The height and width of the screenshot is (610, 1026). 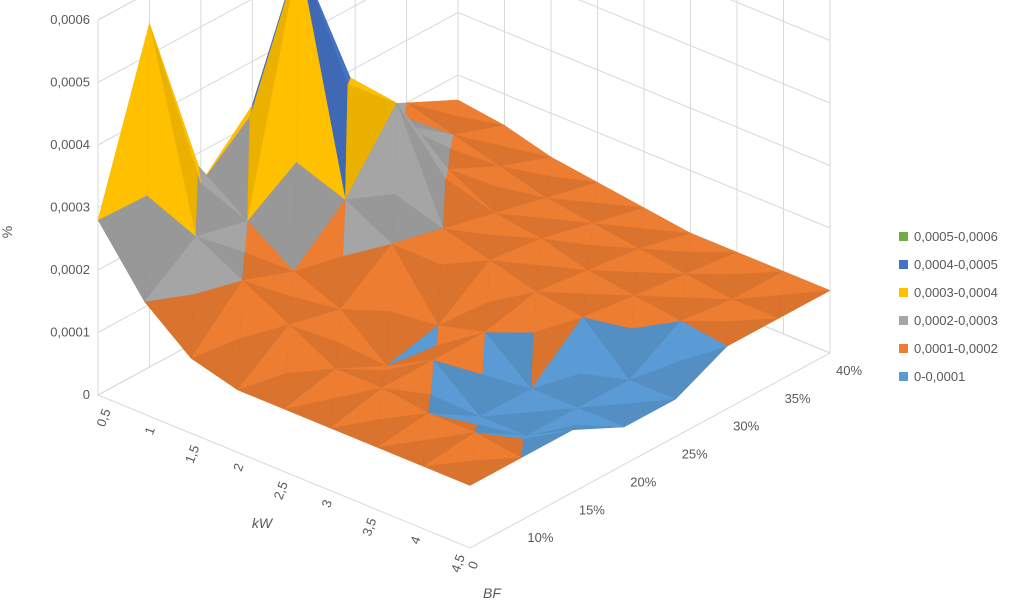 I want to click on kw-axis-label: kW, so click(x=263, y=523).